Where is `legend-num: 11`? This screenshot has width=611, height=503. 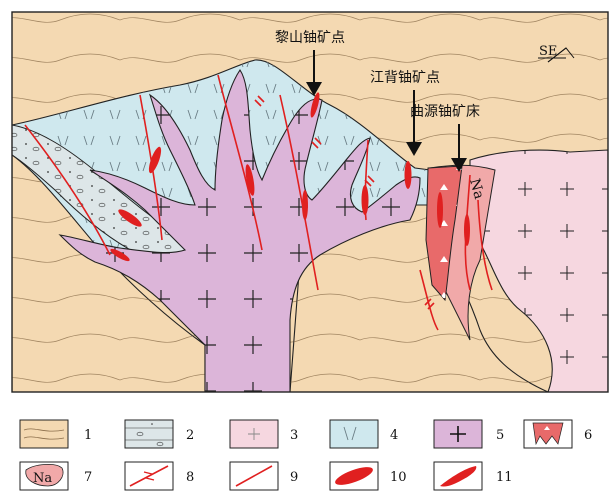
legend-num: 11 is located at coordinates (504, 477).